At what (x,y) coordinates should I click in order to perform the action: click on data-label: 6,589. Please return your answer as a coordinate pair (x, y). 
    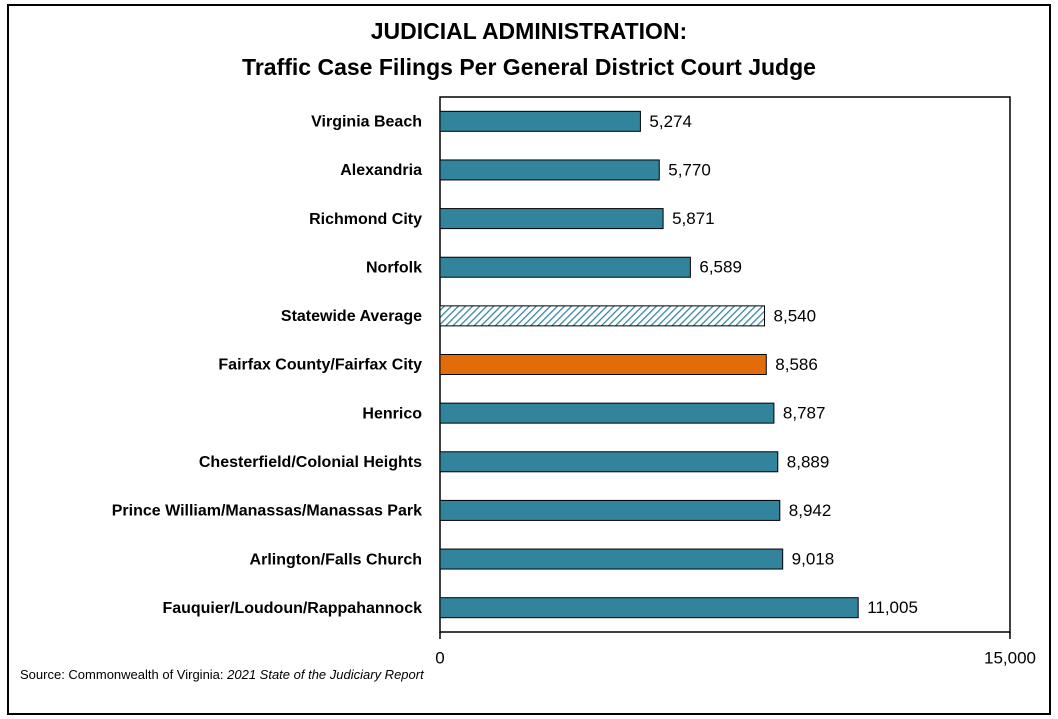
    Looking at the image, I should click on (720, 267).